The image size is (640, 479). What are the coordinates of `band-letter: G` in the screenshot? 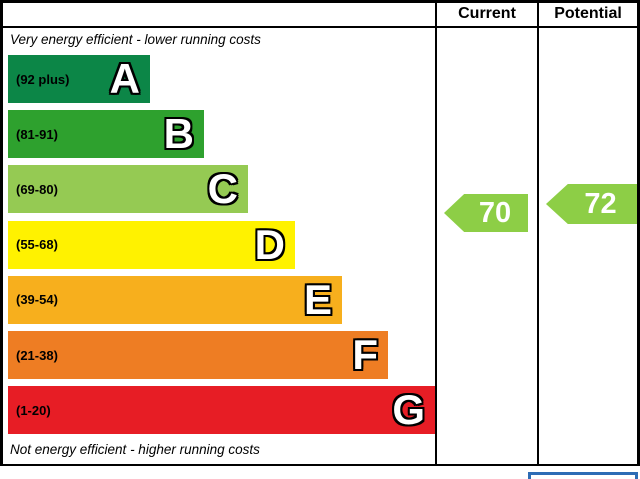 It's located at (408, 410).